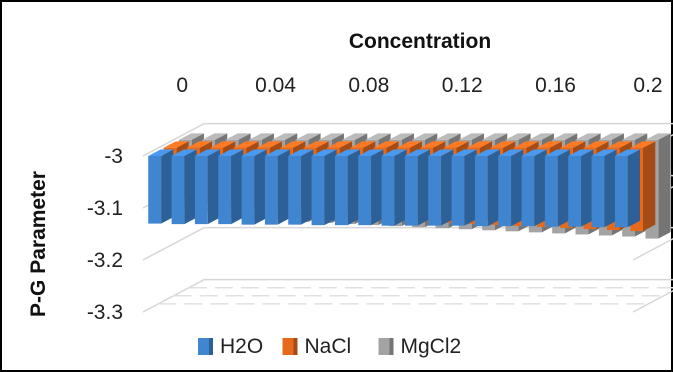 This screenshot has width=673, height=372. I want to click on y-tick-label: -3.1, so click(105, 208).